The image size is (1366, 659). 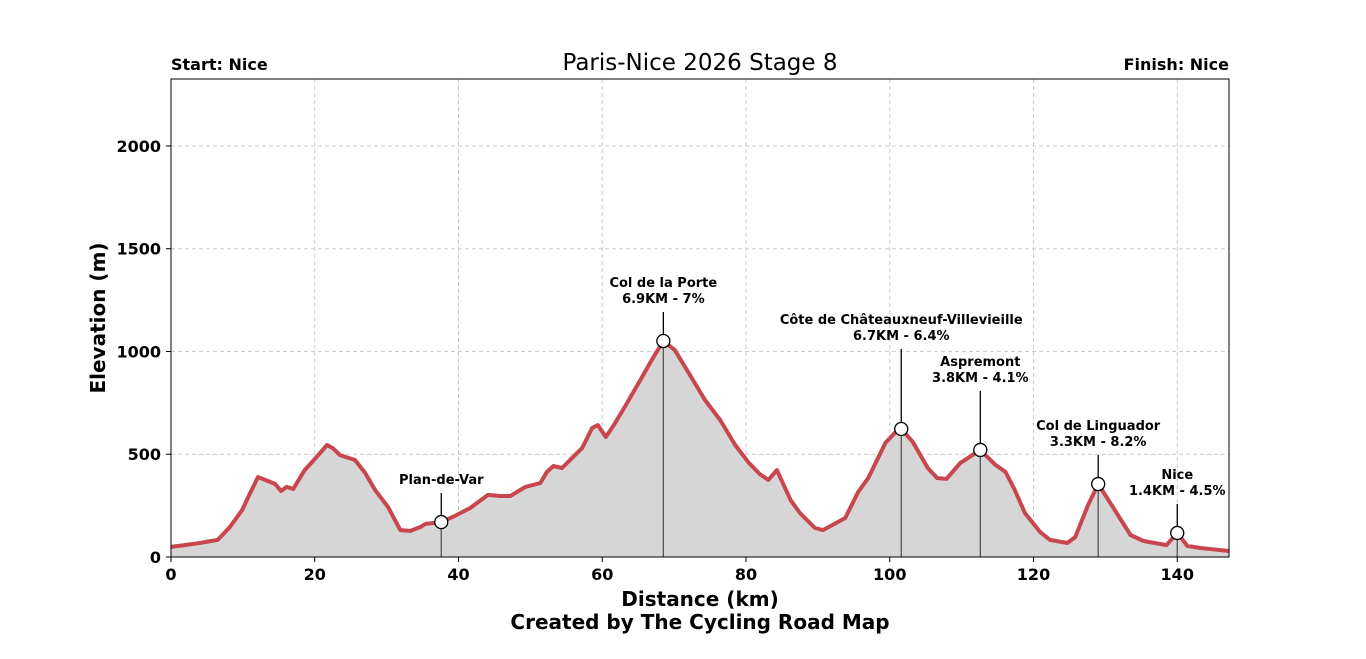 What do you see at coordinates (889, 574) in the screenshot?
I see `x-tick-label: 100` at bounding box center [889, 574].